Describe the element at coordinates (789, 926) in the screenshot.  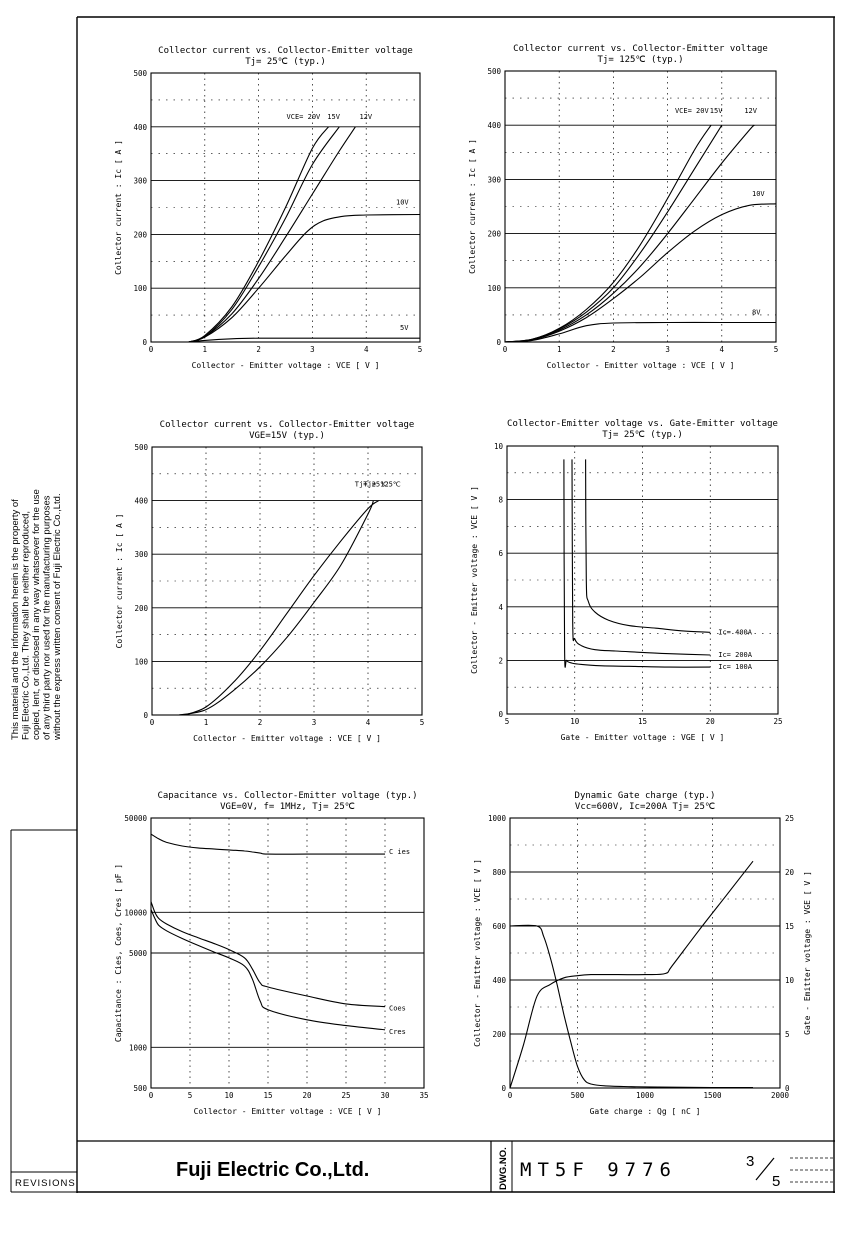
I see `y2-tick-label: 15` at that location.